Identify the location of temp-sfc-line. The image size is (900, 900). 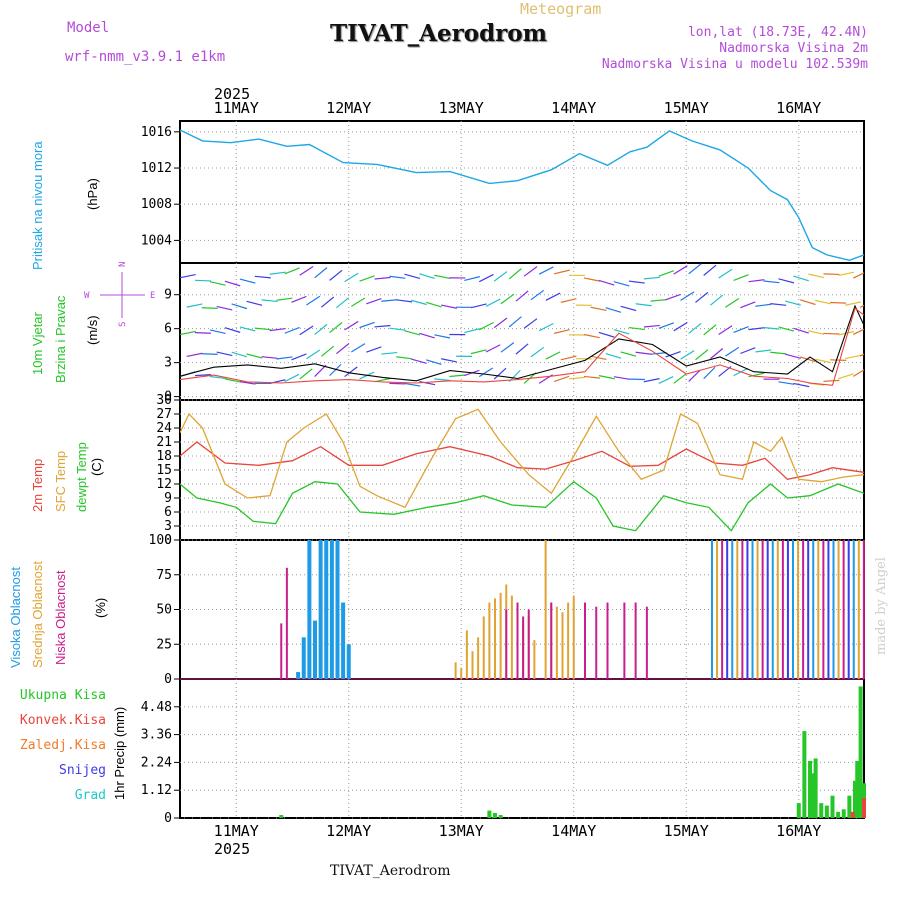
(522, 458).